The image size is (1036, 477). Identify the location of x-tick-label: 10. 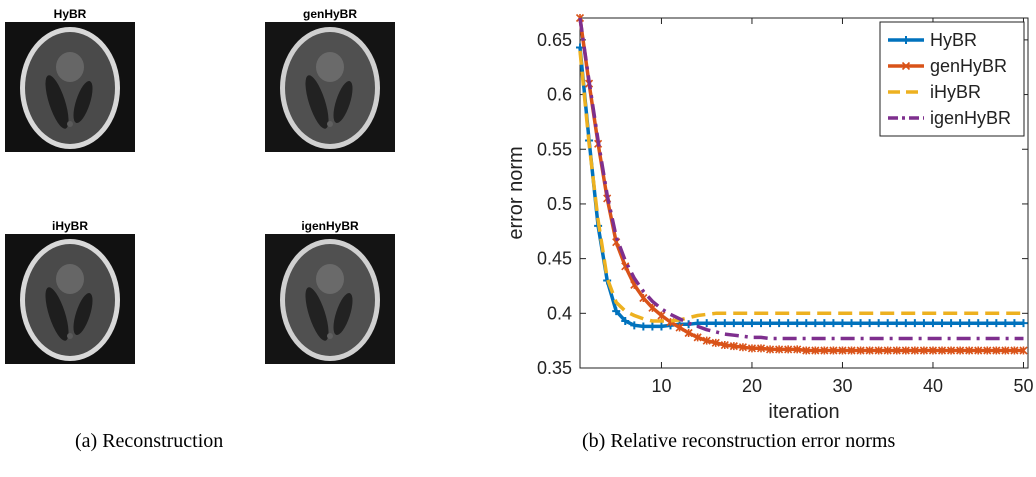
(661, 386).